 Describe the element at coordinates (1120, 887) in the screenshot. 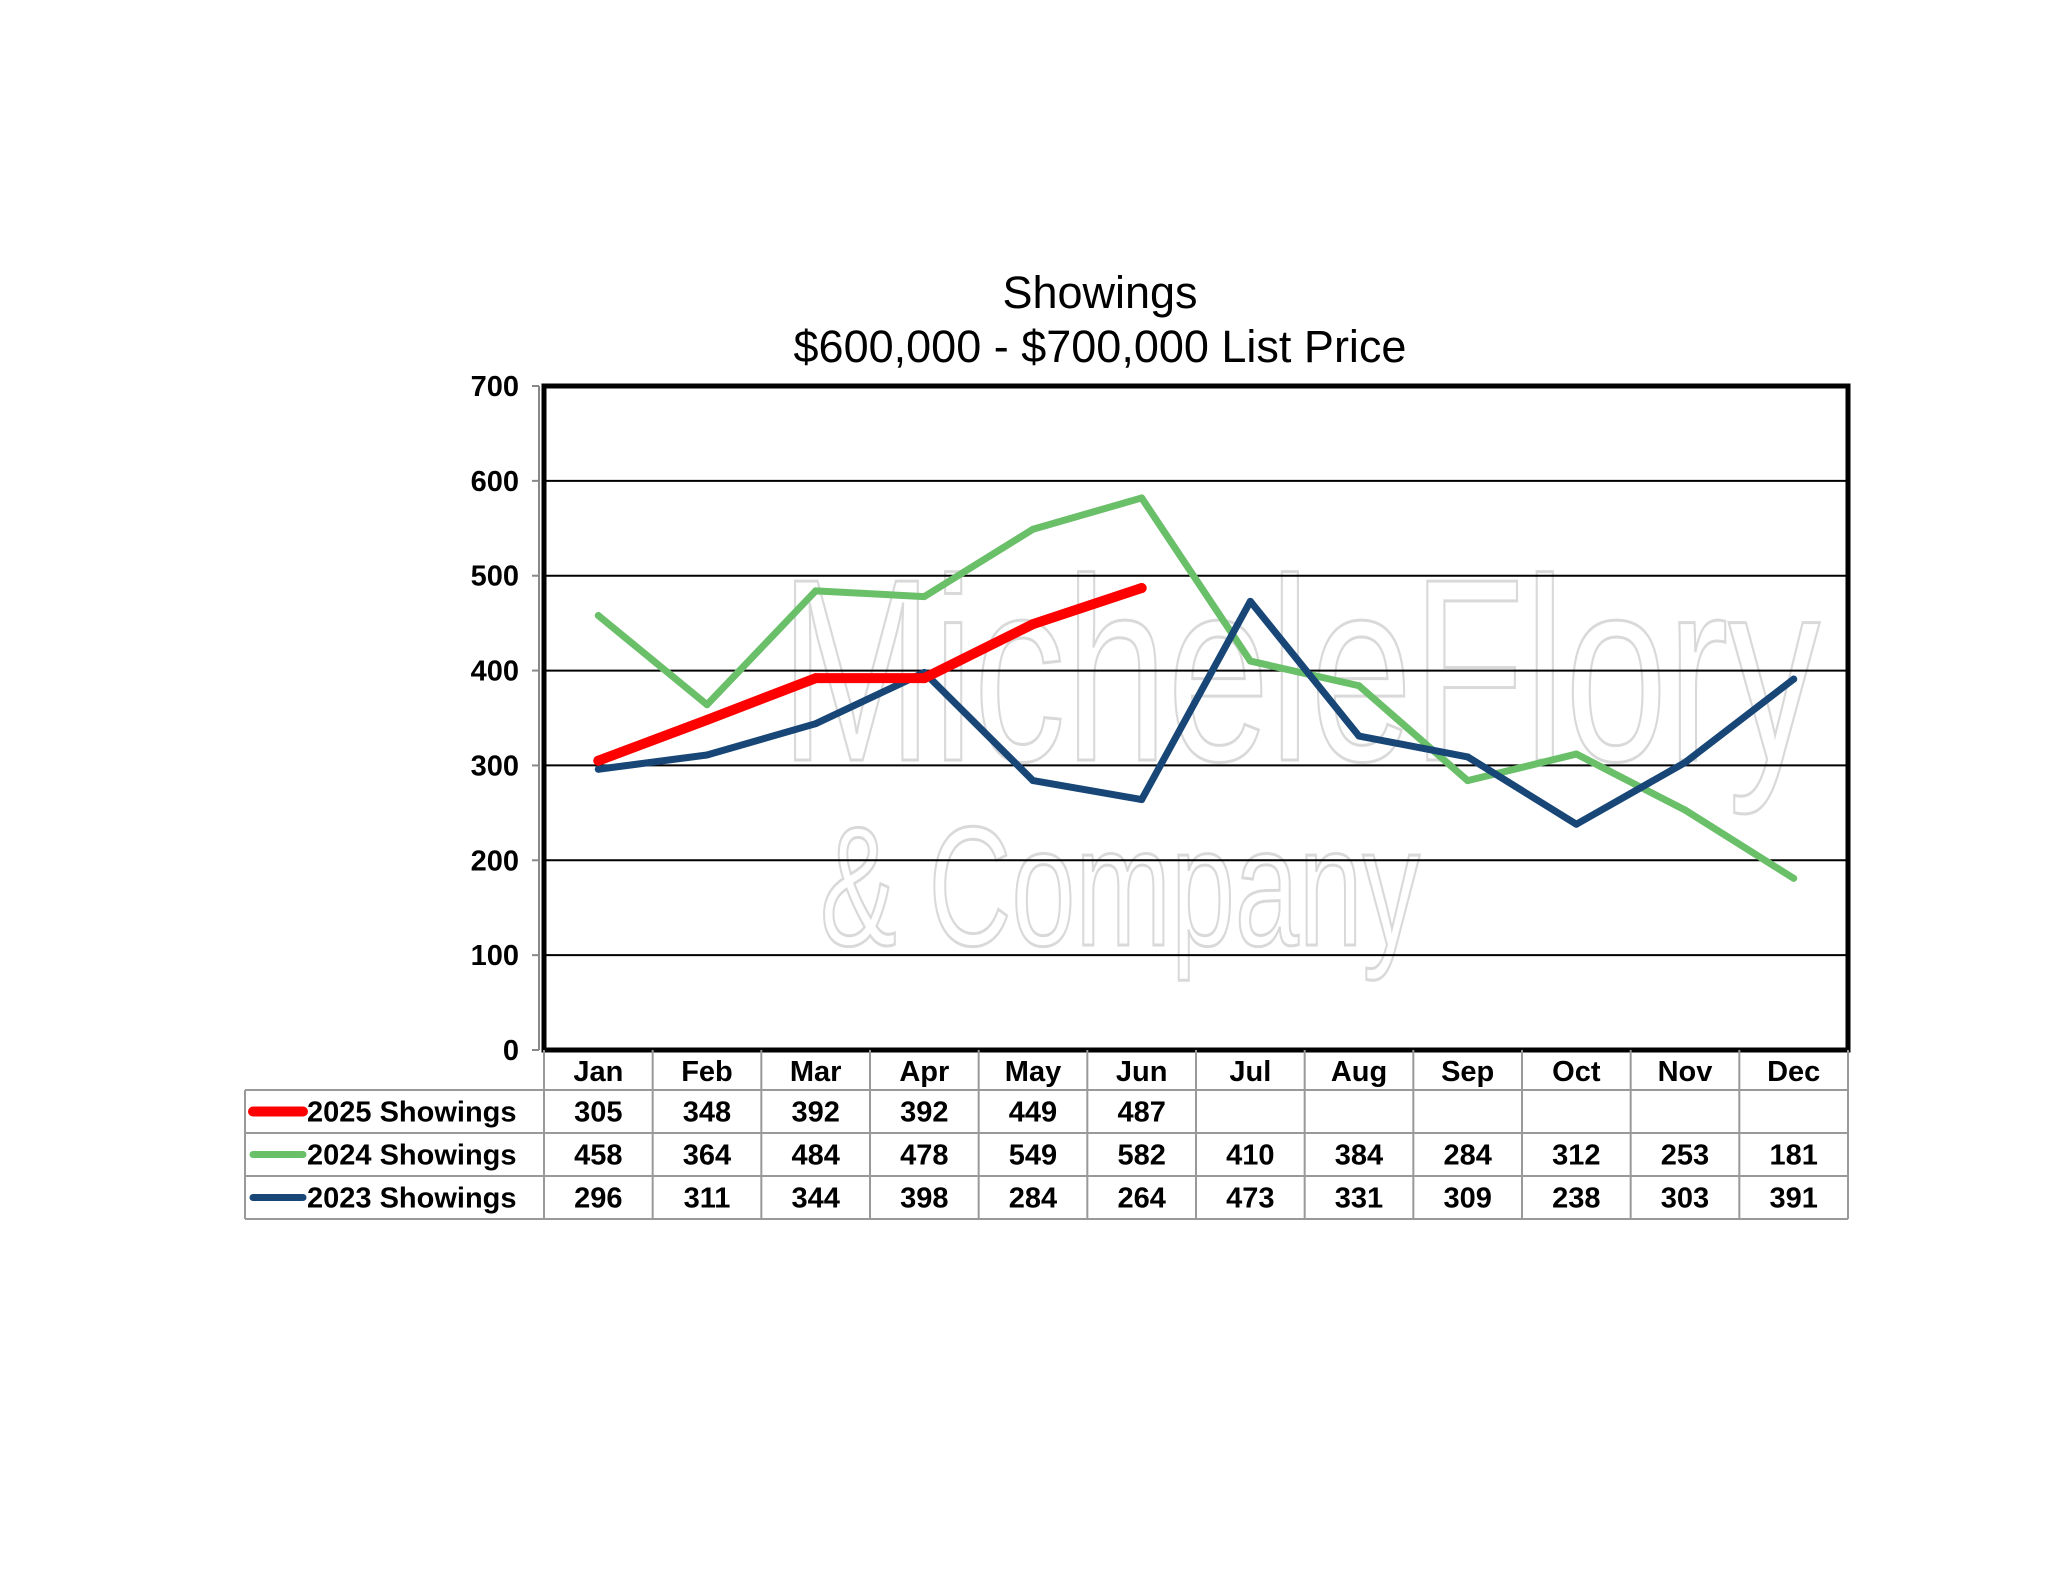

I see `watermark-line2: & Company` at that location.